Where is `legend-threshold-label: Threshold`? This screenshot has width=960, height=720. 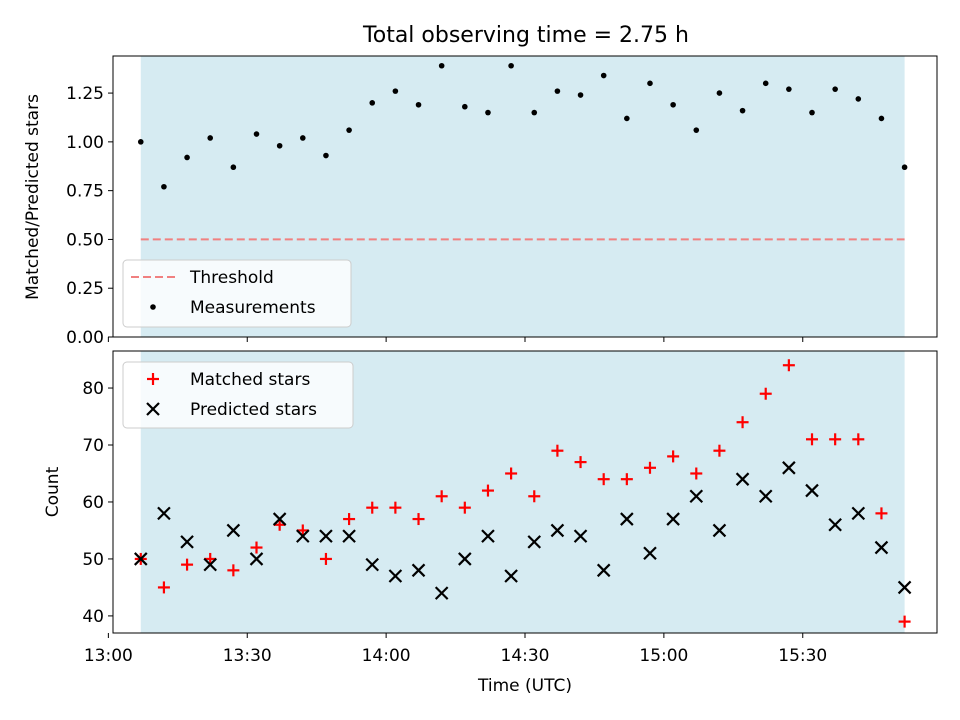
legend-threshold-label: Threshold is located at coordinates (231, 278).